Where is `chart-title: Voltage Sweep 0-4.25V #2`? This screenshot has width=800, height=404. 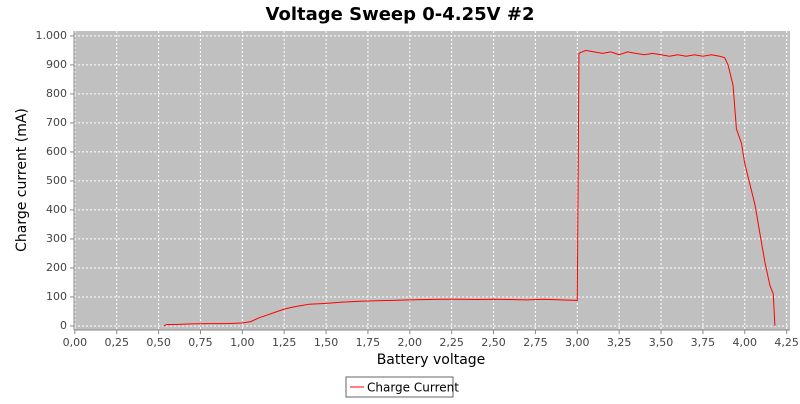 chart-title: Voltage Sweep 0-4.25V #2 is located at coordinates (400, 14).